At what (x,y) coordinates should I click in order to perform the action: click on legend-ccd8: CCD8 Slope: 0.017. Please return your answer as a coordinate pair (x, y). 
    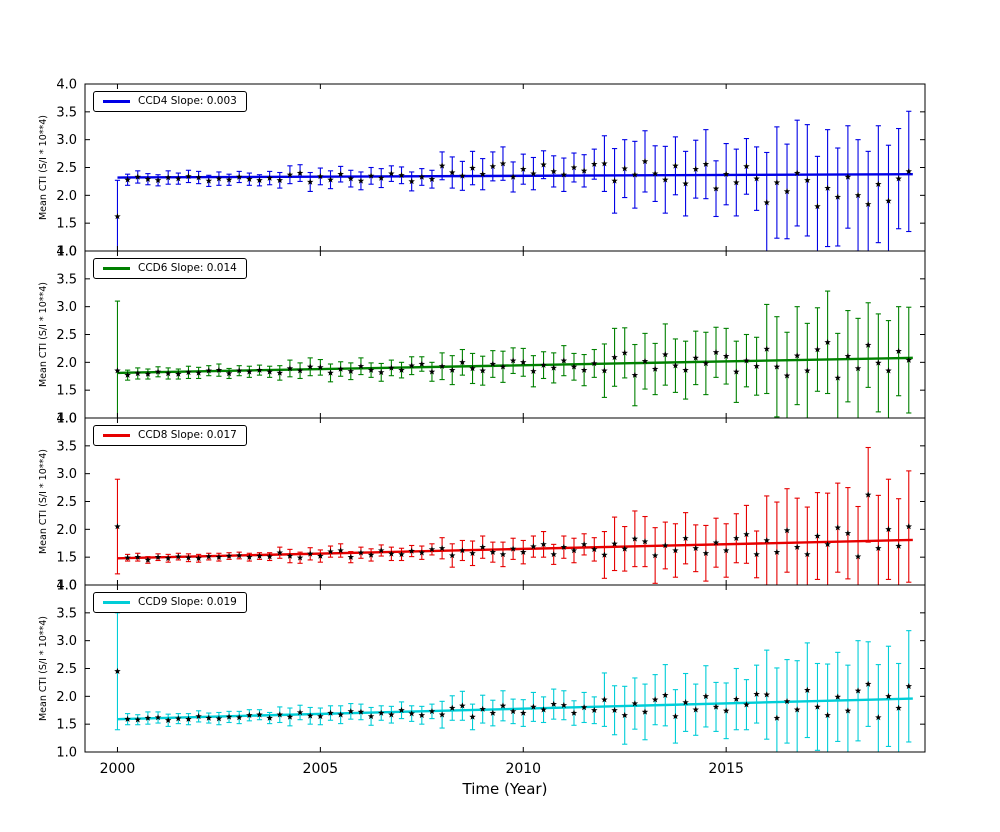
    Looking at the image, I should click on (170, 435).